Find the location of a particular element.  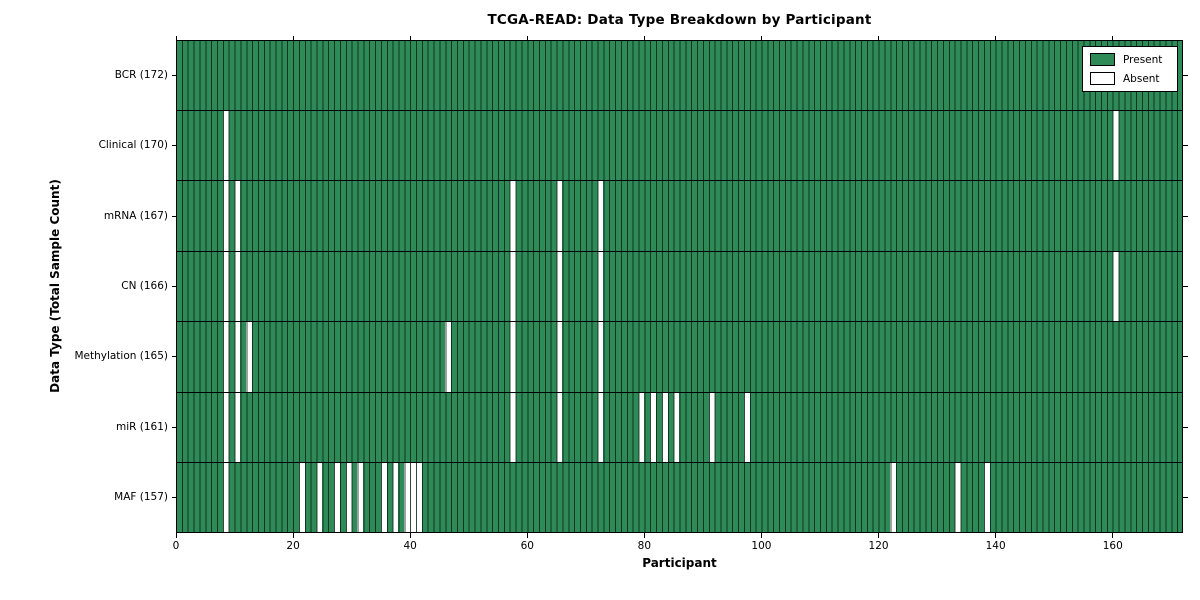

legend-swatch-present-icon is located at coordinates (1102, 59).